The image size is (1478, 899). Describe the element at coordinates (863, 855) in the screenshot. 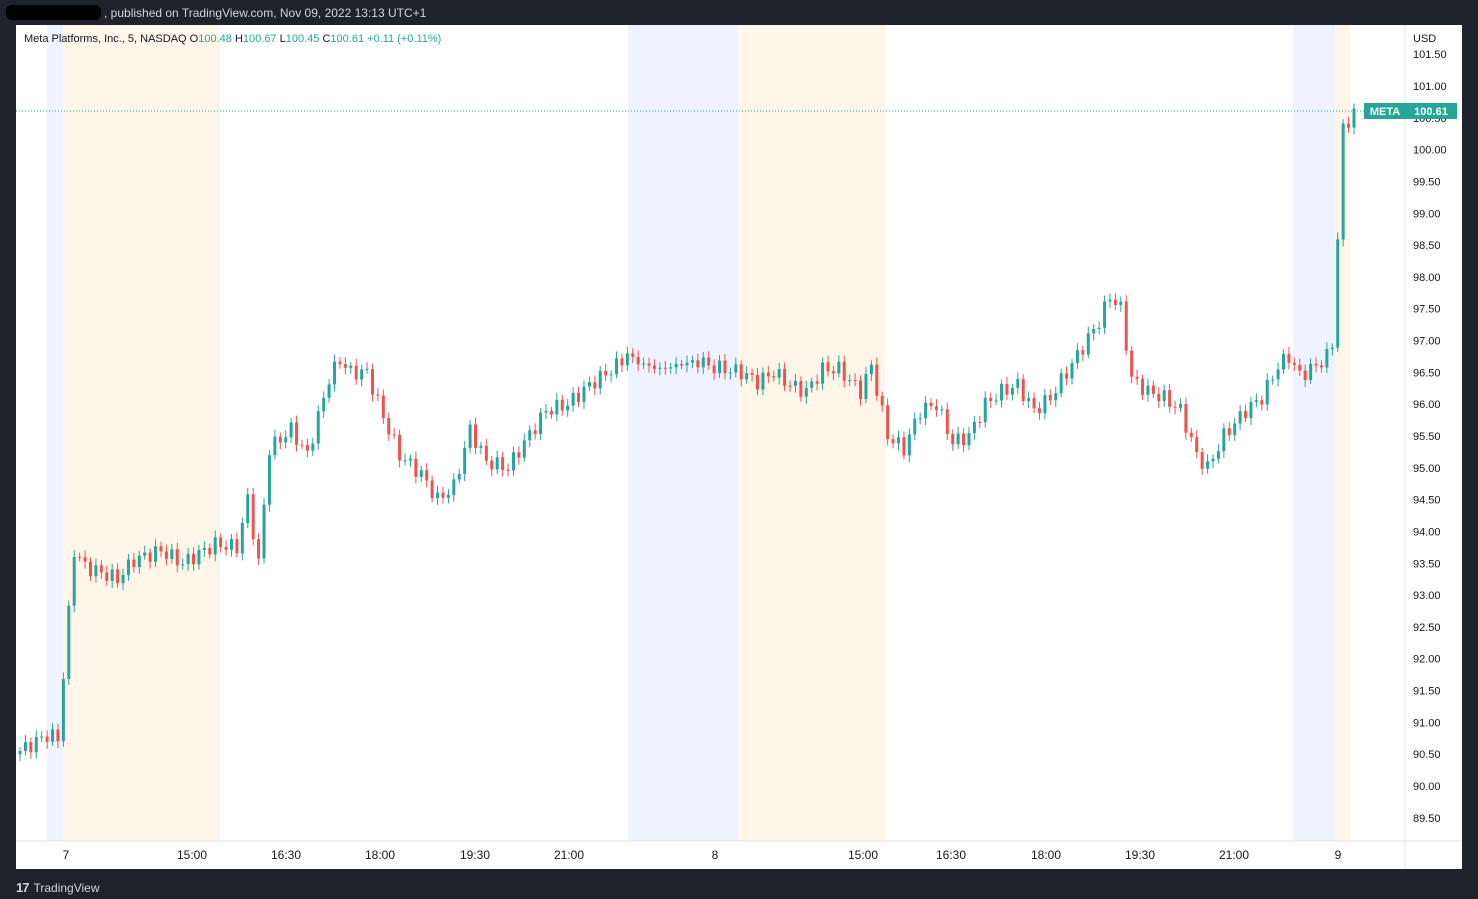

I see `x-tick-label: 15:00` at that location.